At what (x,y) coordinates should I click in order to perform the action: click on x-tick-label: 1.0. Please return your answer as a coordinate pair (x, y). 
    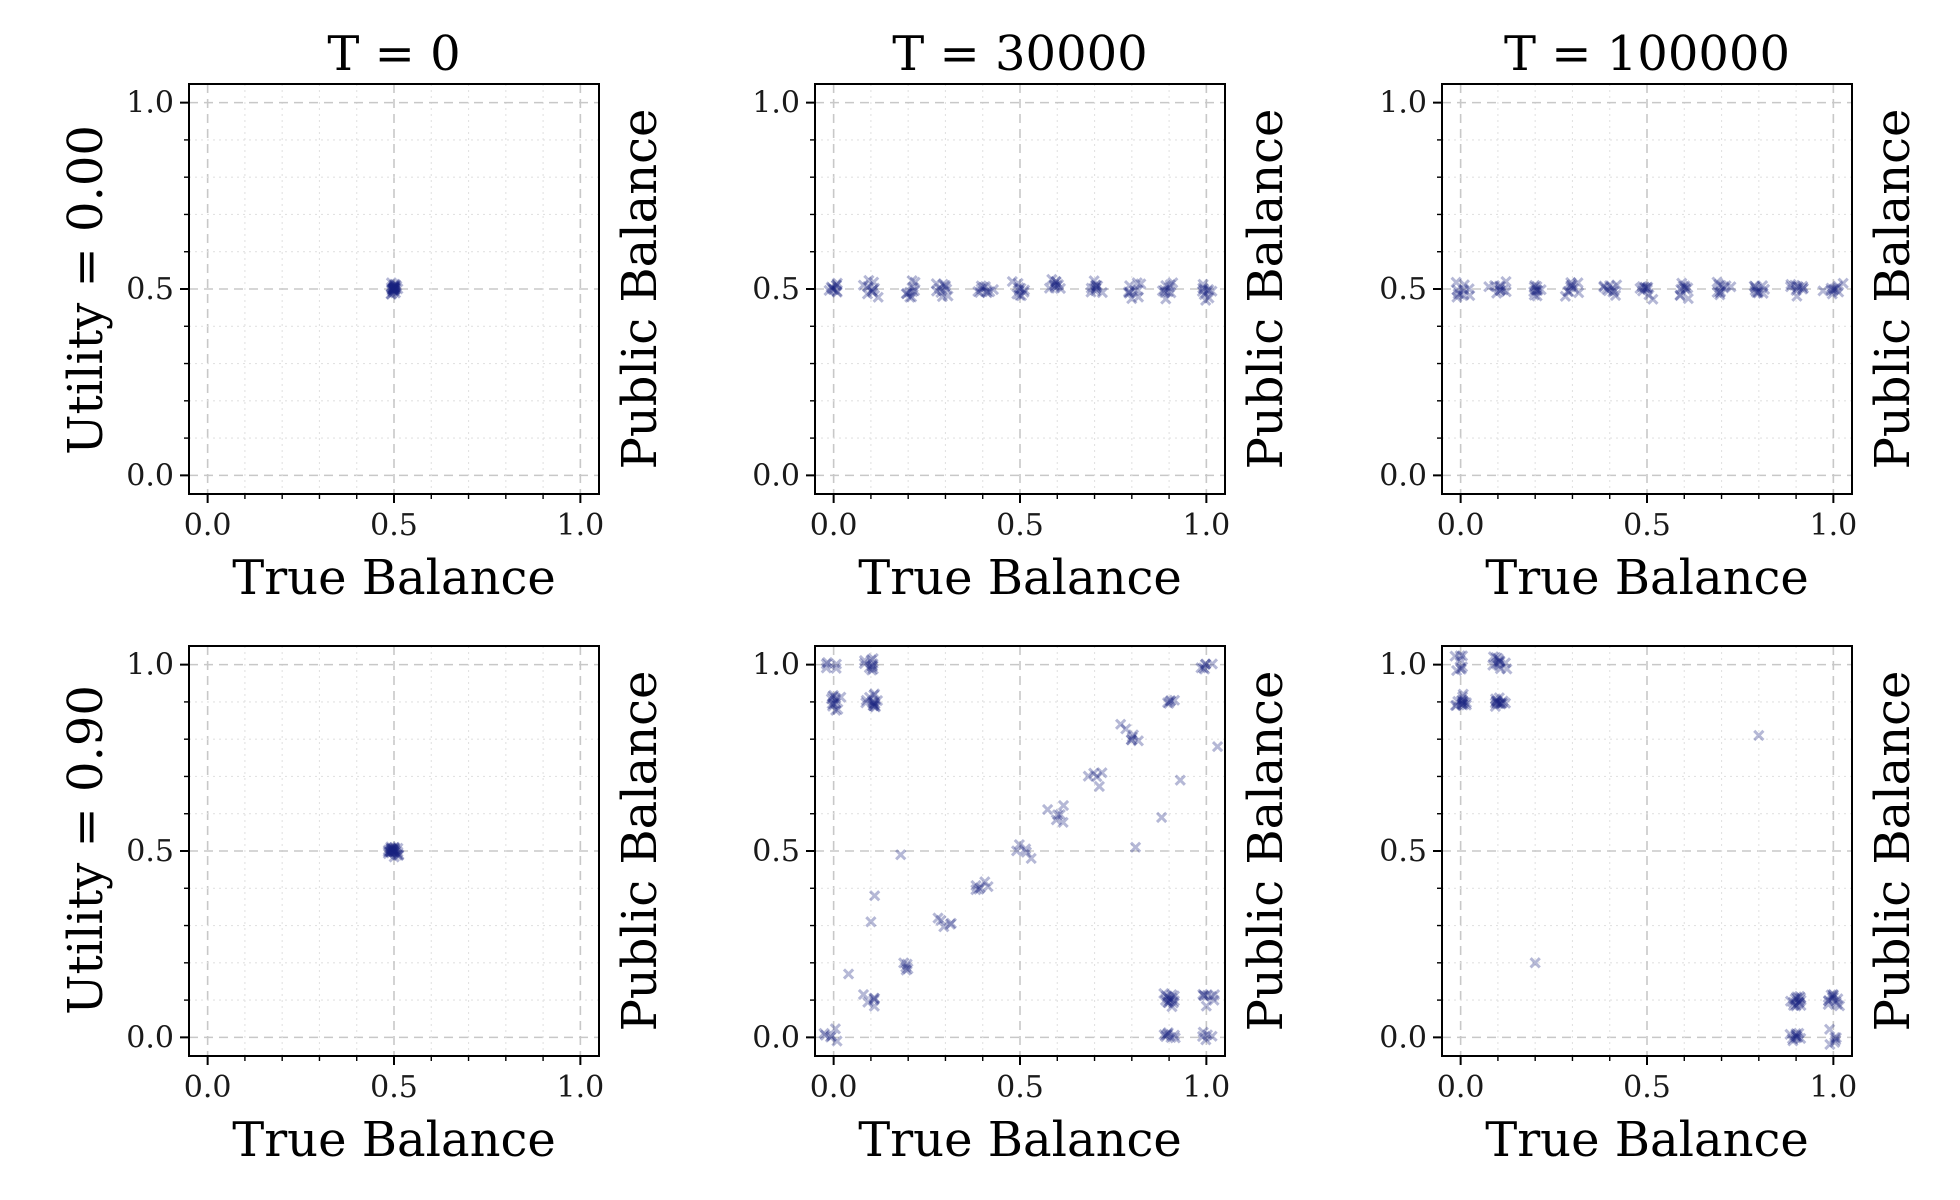
    Looking at the image, I should click on (581, 525).